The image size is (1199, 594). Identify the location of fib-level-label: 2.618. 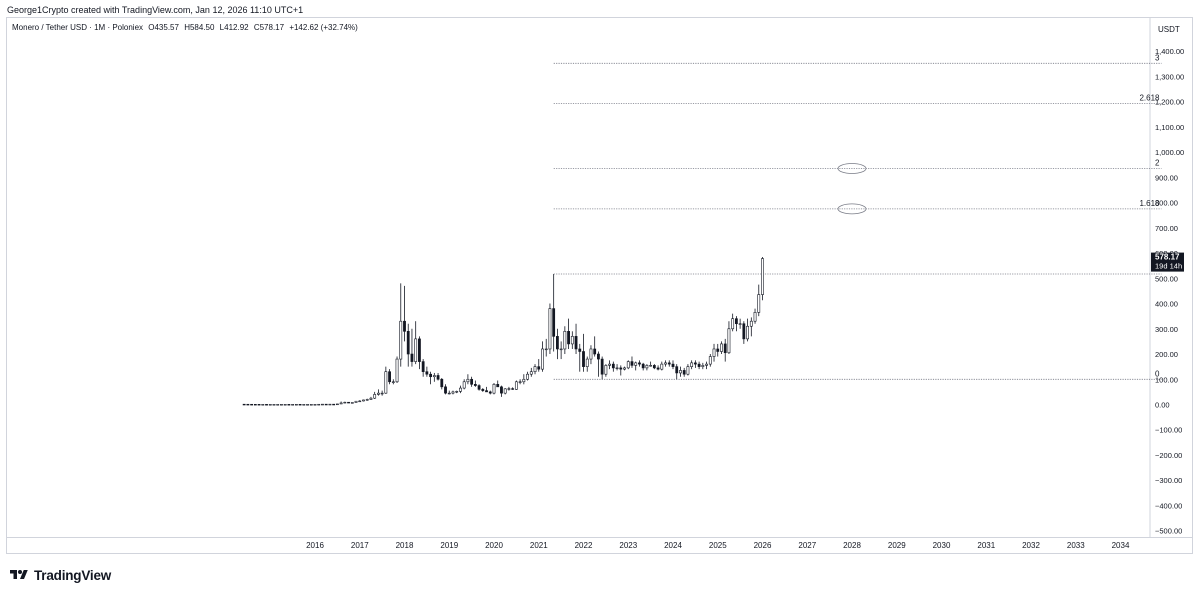
(1149, 97).